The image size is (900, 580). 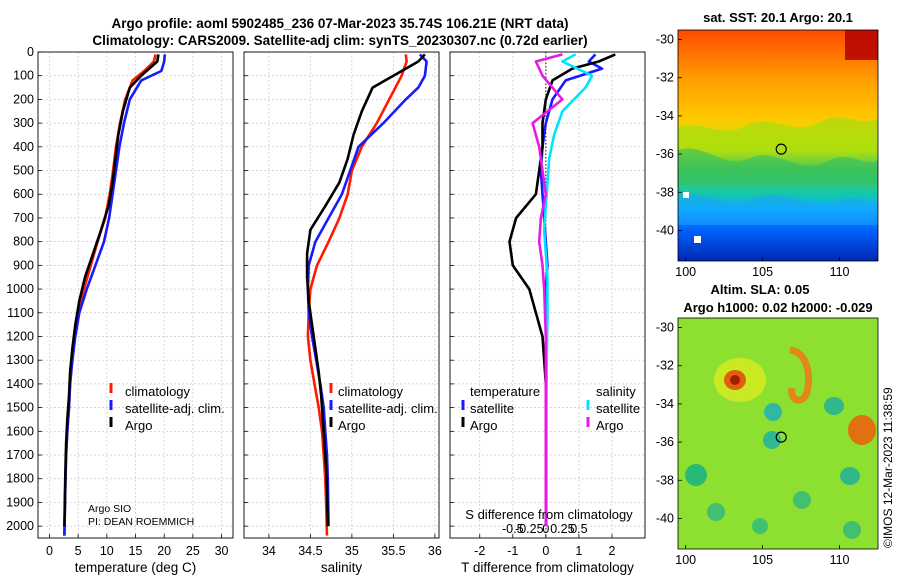 I want to click on sla-heatmap, so click(x=778, y=433).